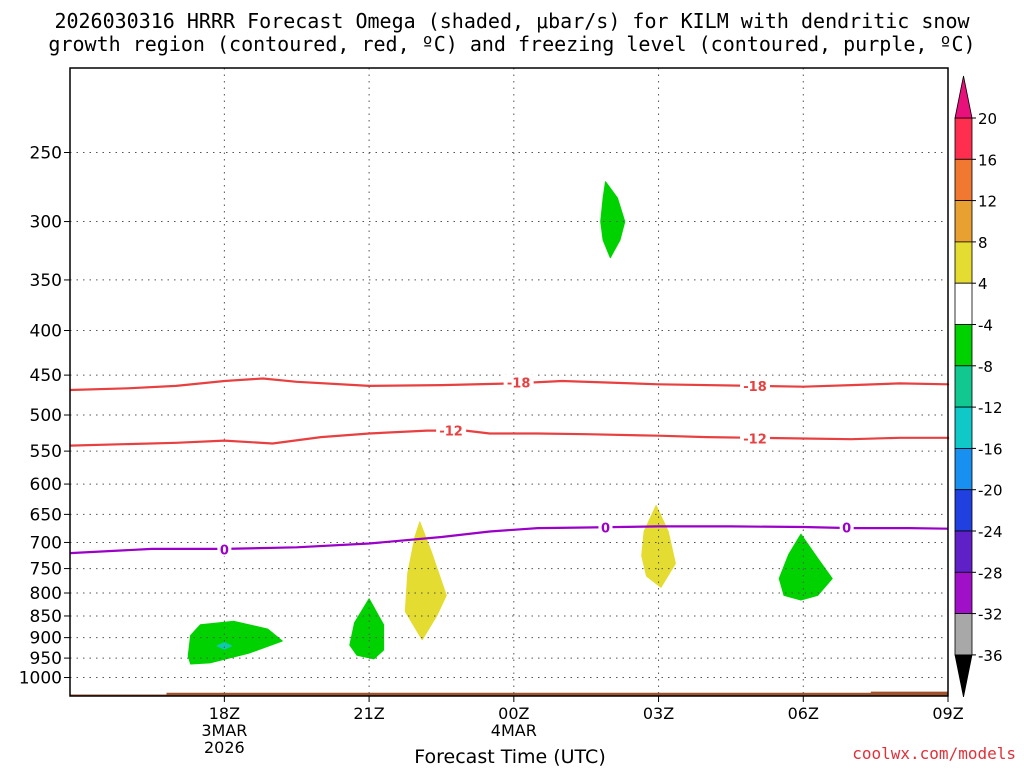 The height and width of the screenshot is (768, 1024). Describe the element at coordinates (509, 693) in the screenshot. I see `terrain-surface` at that location.